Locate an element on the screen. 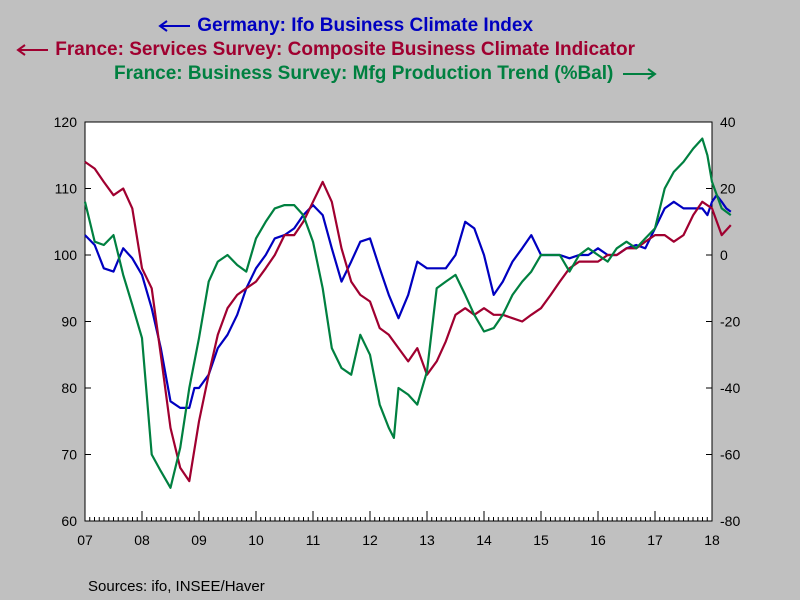  x-tick-label: 16 is located at coordinates (598, 540).